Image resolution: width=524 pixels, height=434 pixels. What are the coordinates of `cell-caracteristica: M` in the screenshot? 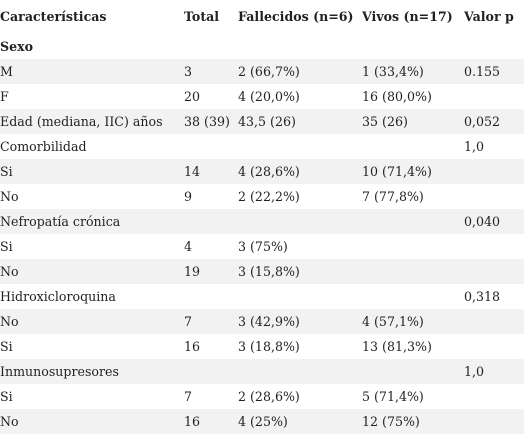 It's located at (92, 71).